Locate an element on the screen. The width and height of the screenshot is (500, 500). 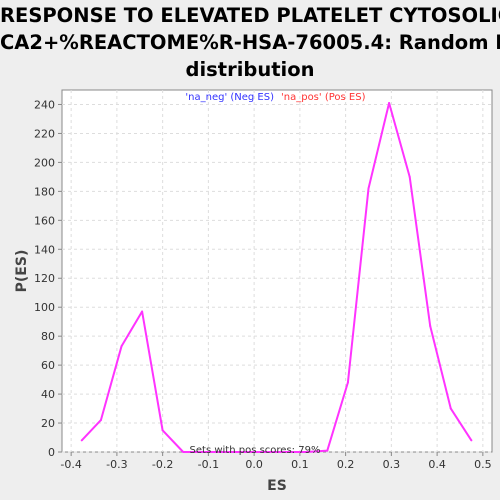
y-tick-label: 160 is located at coordinates (44, 220).